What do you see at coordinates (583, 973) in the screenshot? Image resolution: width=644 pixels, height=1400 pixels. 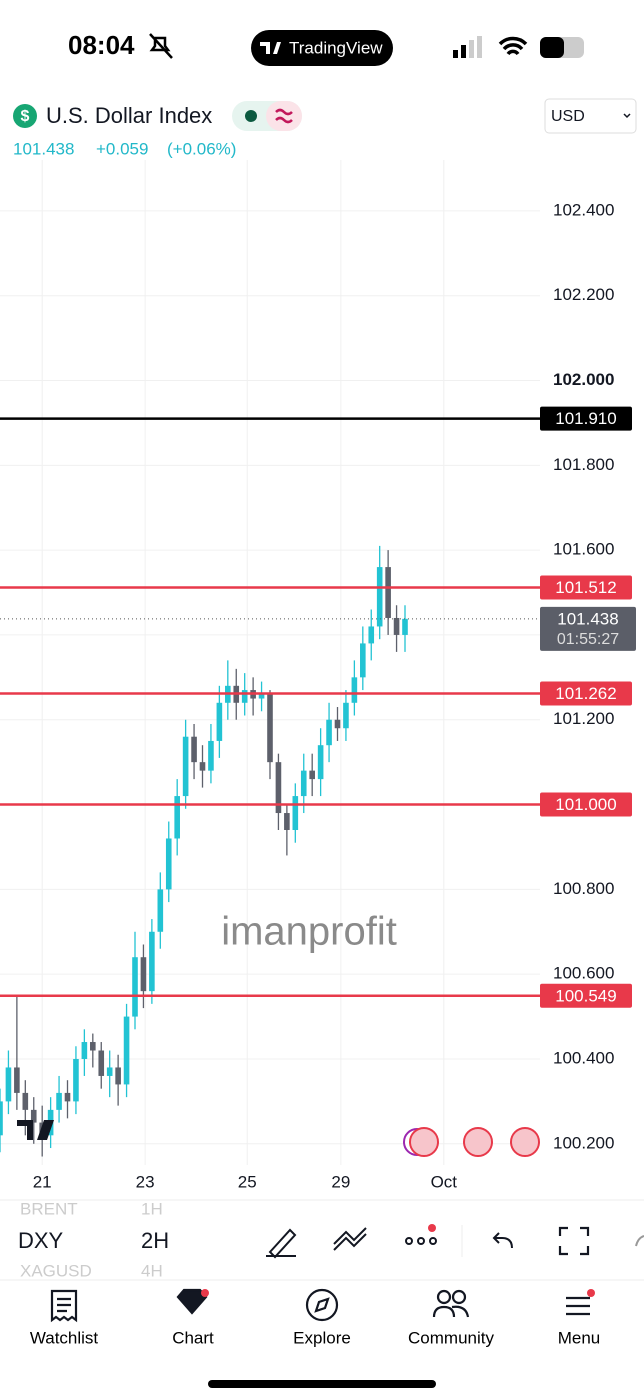 I see `y-tick-label: 100.600` at bounding box center [583, 973].